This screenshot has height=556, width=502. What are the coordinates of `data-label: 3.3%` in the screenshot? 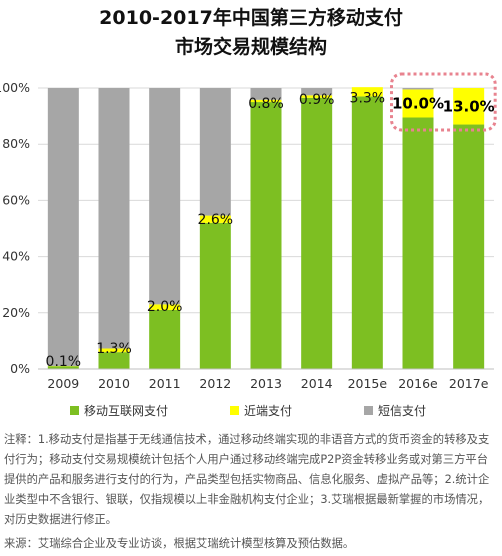 It's located at (368, 98).